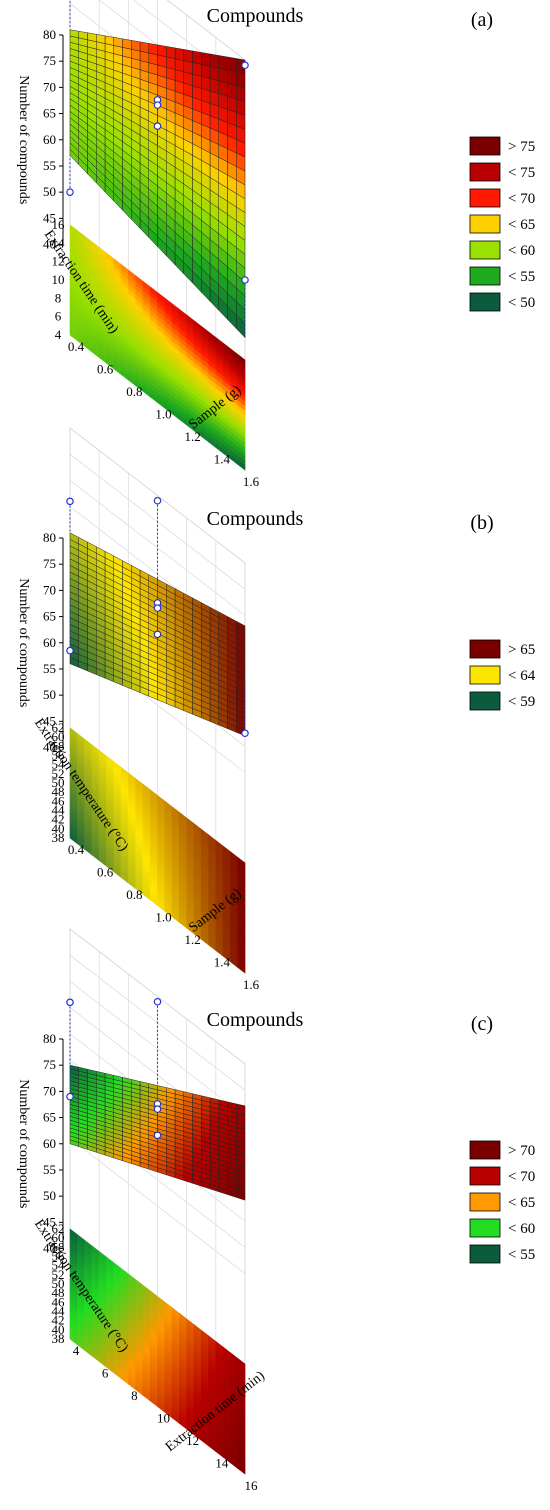  Describe the element at coordinates (58, 791) in the screenshot. I see `y-tick-label: 48` at that location.